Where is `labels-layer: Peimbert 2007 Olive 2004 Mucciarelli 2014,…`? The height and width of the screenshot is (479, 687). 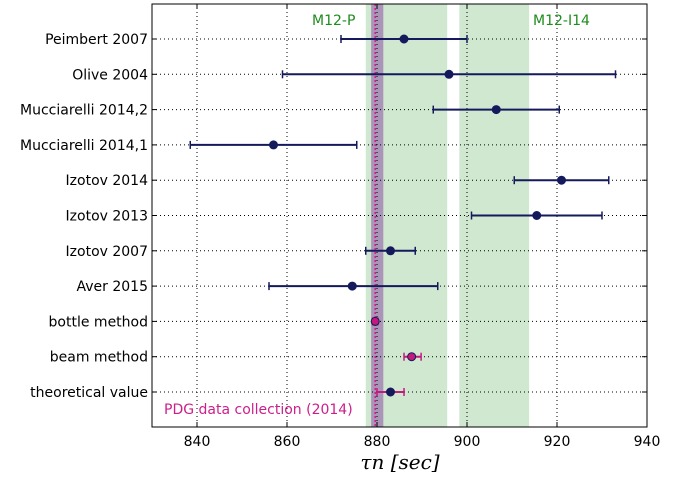 labels-layer: Peimbert 2007 Olive 2004 Mucciarelli 2014,… is located at coordinates (84, 216).